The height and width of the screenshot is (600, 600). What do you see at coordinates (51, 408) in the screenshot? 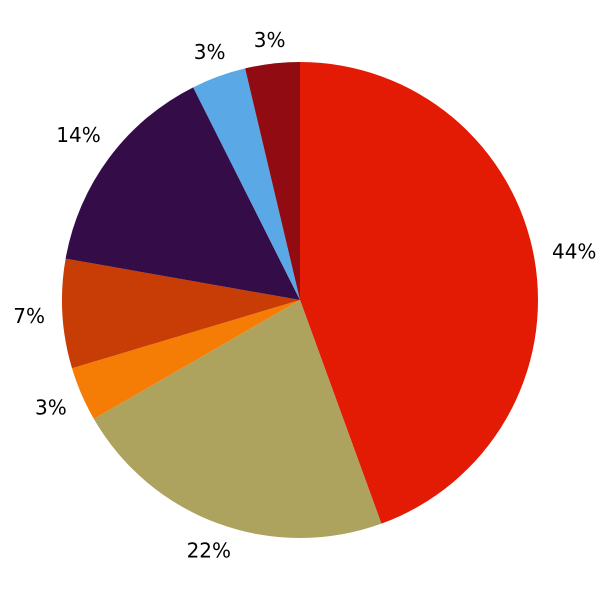
I see `pie-slice-label-orange: 3%` at bounding box center [51, 408].